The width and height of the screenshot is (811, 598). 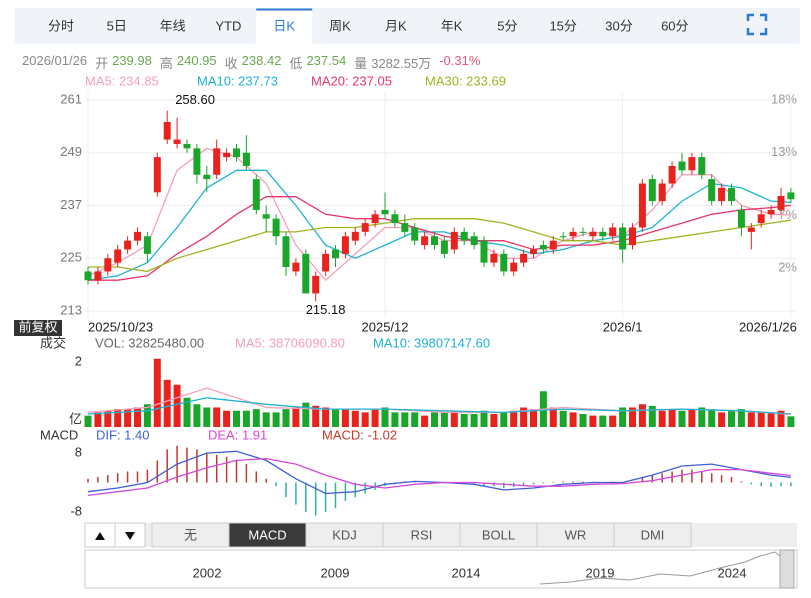 I want to click on timeline-label: 2019, so click(x=600, y=572).